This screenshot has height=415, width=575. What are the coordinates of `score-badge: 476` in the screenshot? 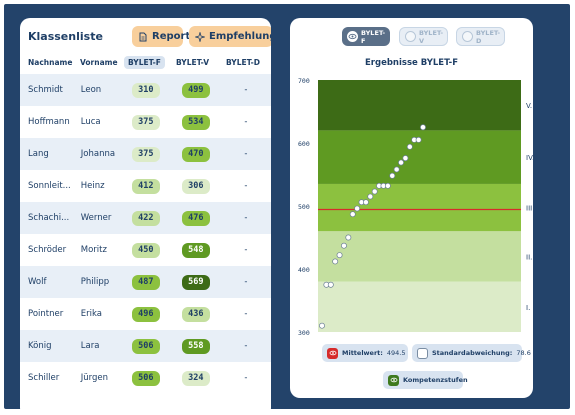 It's located at (195, 218).